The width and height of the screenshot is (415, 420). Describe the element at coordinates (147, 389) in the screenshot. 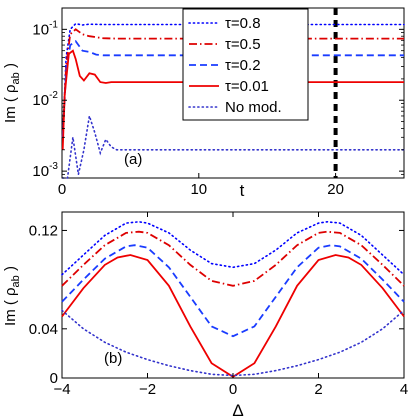

I see `panel-b-x-tick-label: −2` at that location.